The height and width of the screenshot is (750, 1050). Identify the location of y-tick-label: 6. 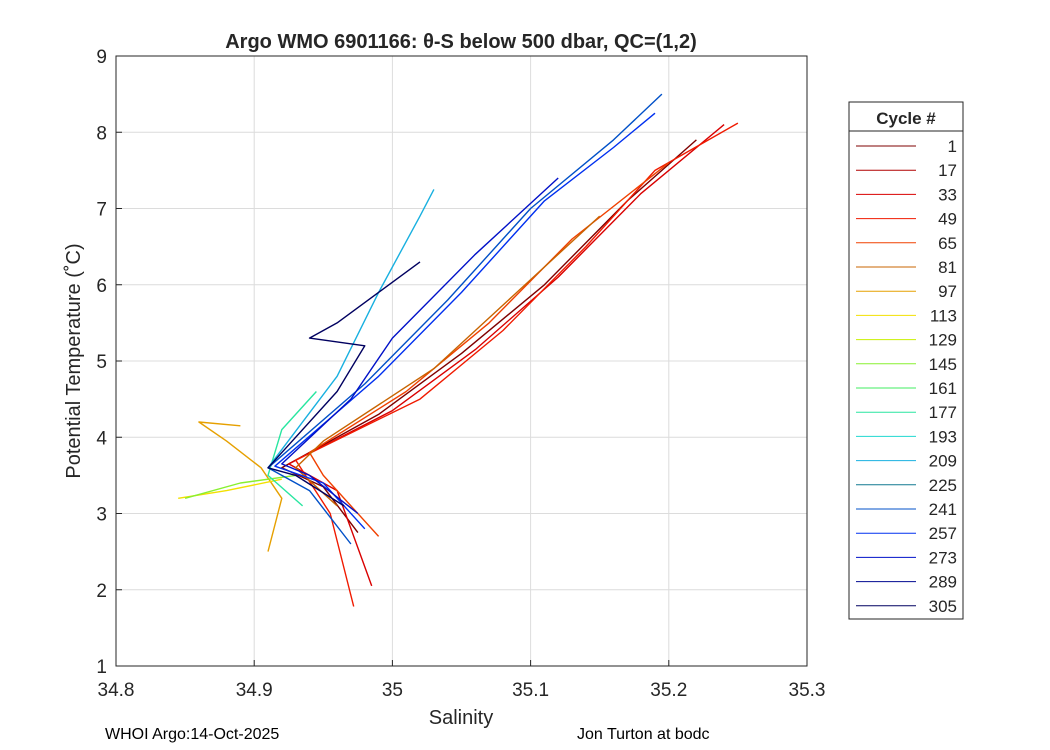
(101, 286).